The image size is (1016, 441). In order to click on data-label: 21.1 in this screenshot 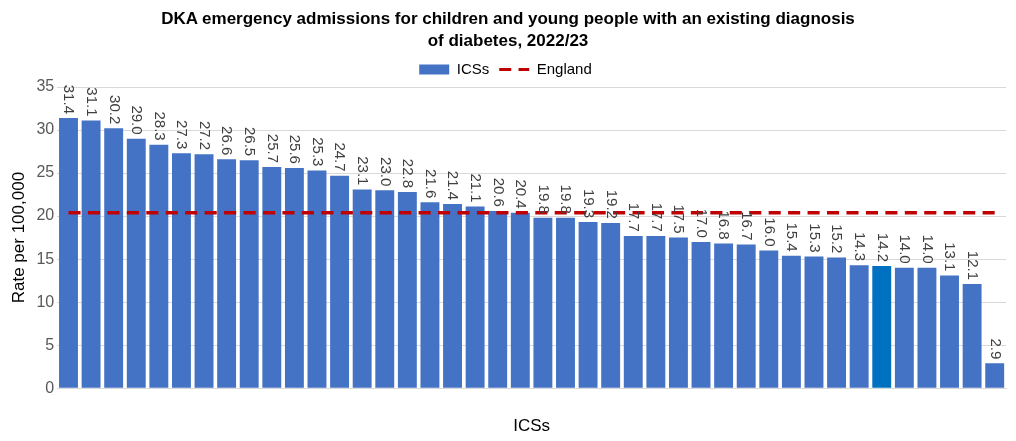, I will do `click(476, 188)`.